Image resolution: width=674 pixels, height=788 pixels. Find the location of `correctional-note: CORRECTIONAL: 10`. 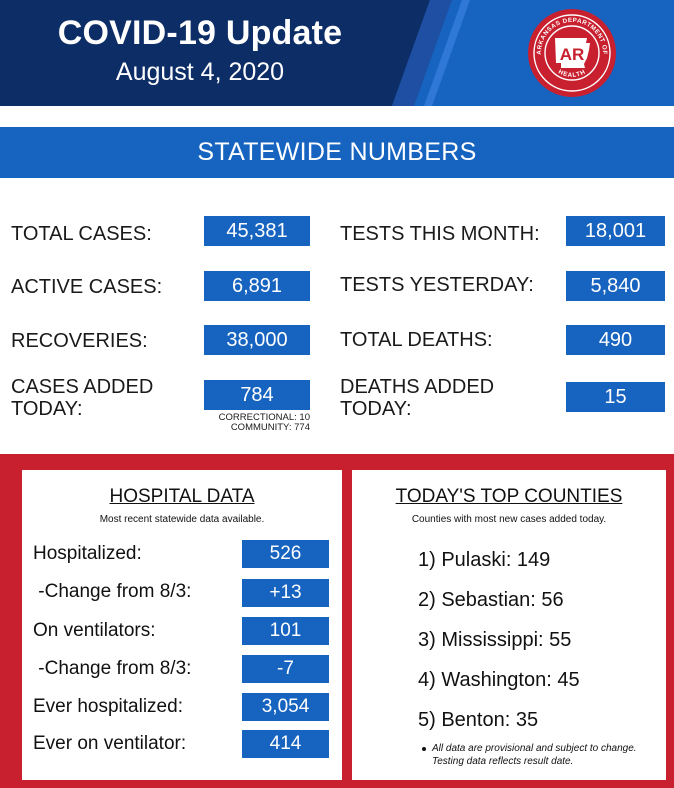

correctional-note: CORRECTIONAL: 10 is located at coordinates (264, 417).